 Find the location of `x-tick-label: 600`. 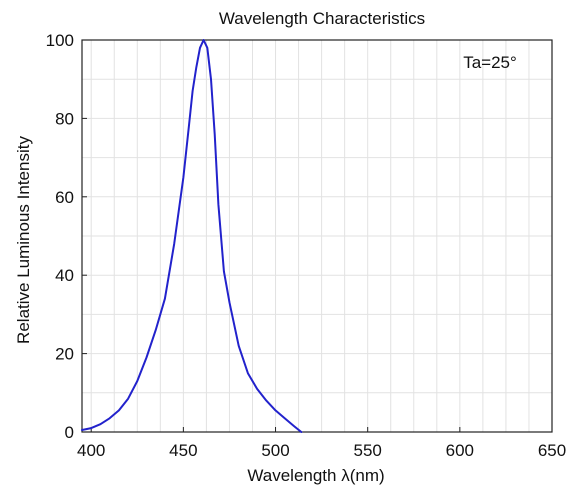

x-tick-label: 600 is located at coordinates (460, 450).